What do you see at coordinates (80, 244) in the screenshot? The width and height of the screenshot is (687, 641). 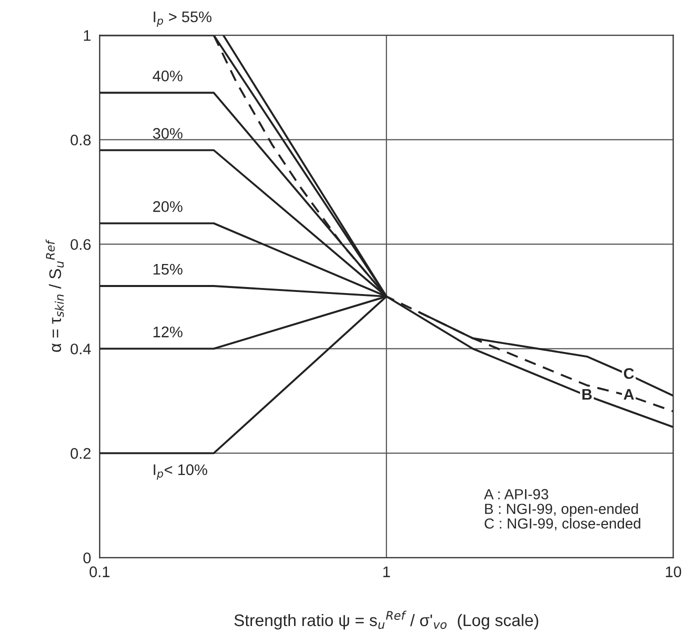 I see `y-tick-label: 0.6` at bounding box center [80, 244].